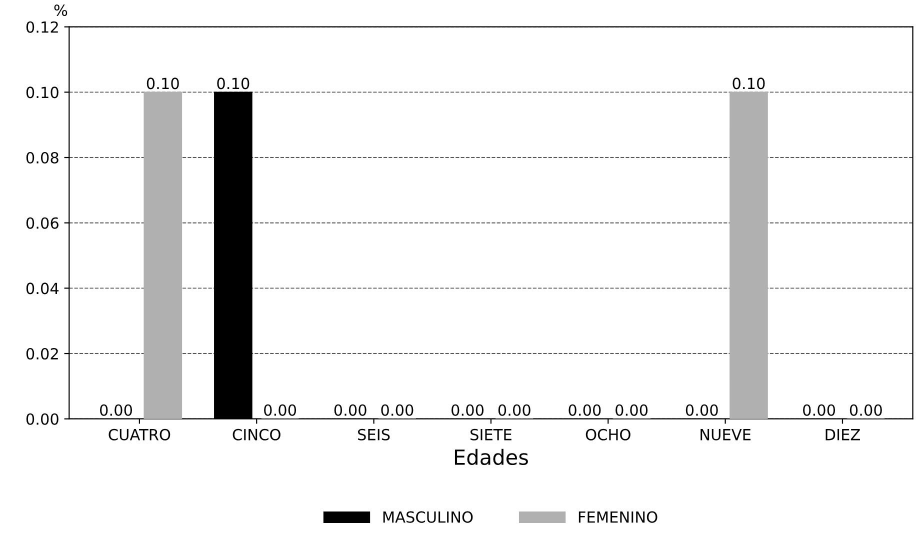  I want to click on y-tick-label: 0.00, so click(42, 419).